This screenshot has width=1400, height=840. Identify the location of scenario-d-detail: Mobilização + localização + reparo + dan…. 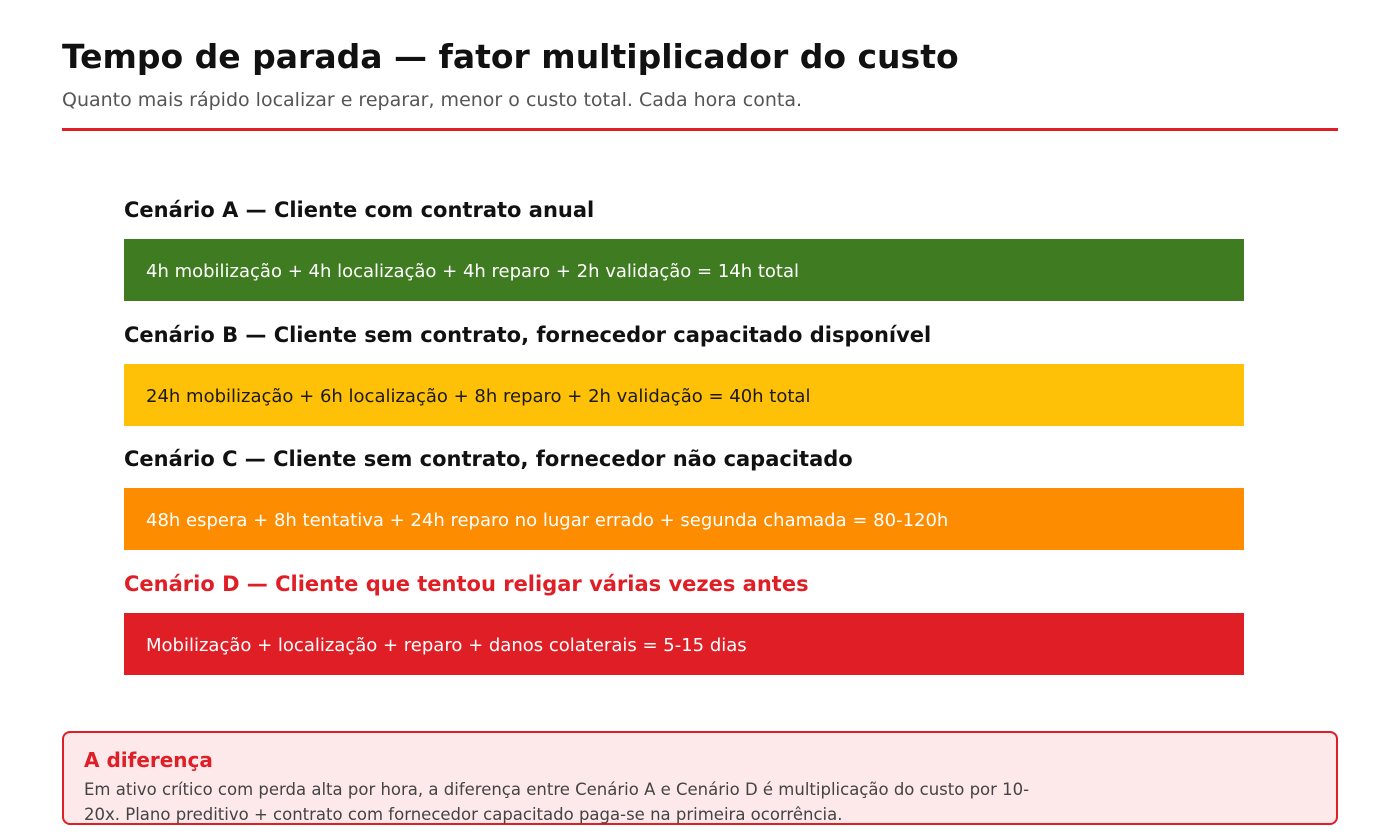
(446, 645).